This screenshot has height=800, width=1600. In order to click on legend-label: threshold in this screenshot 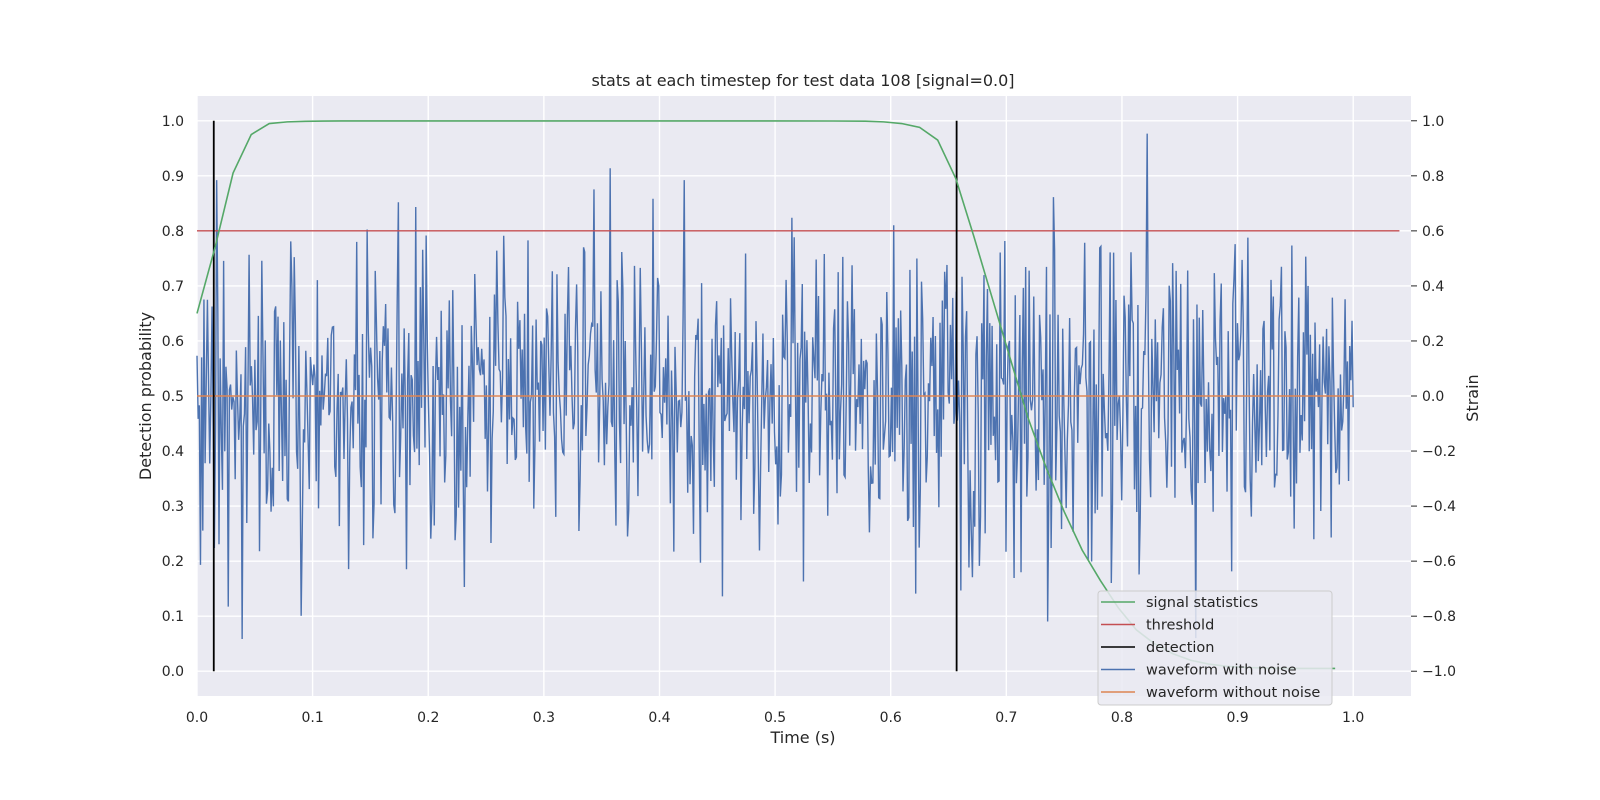, I will do `click(1180, 626)`.